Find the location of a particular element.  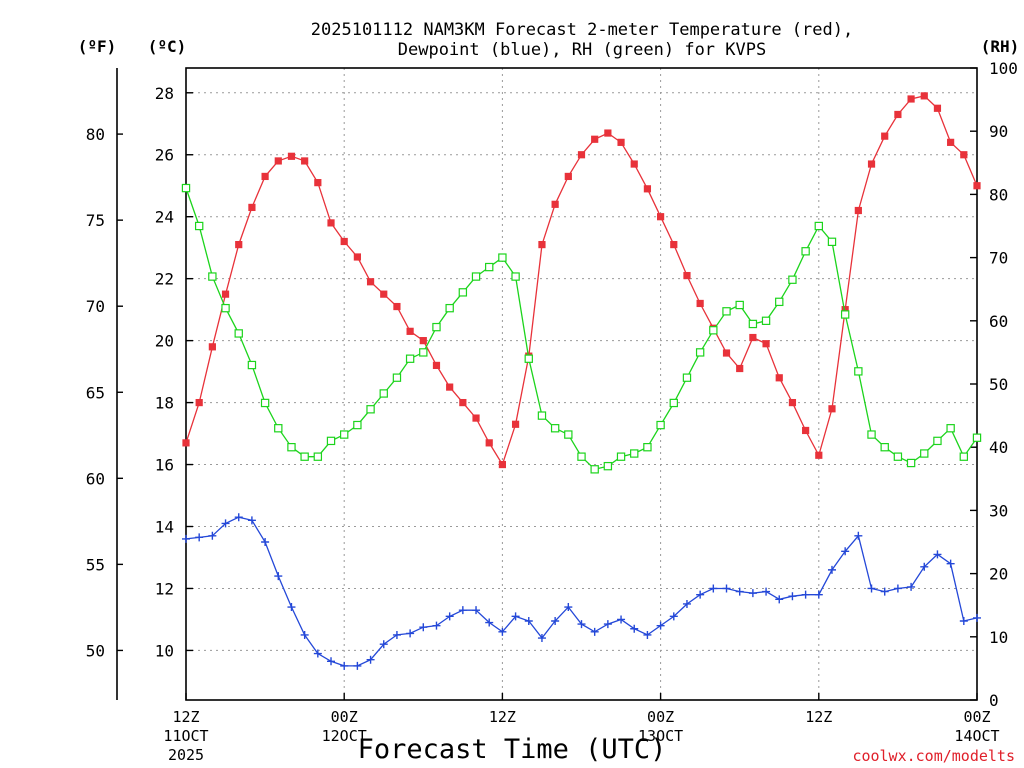

time-tick-year-label: 2025 is located at coordinates (186, 755).